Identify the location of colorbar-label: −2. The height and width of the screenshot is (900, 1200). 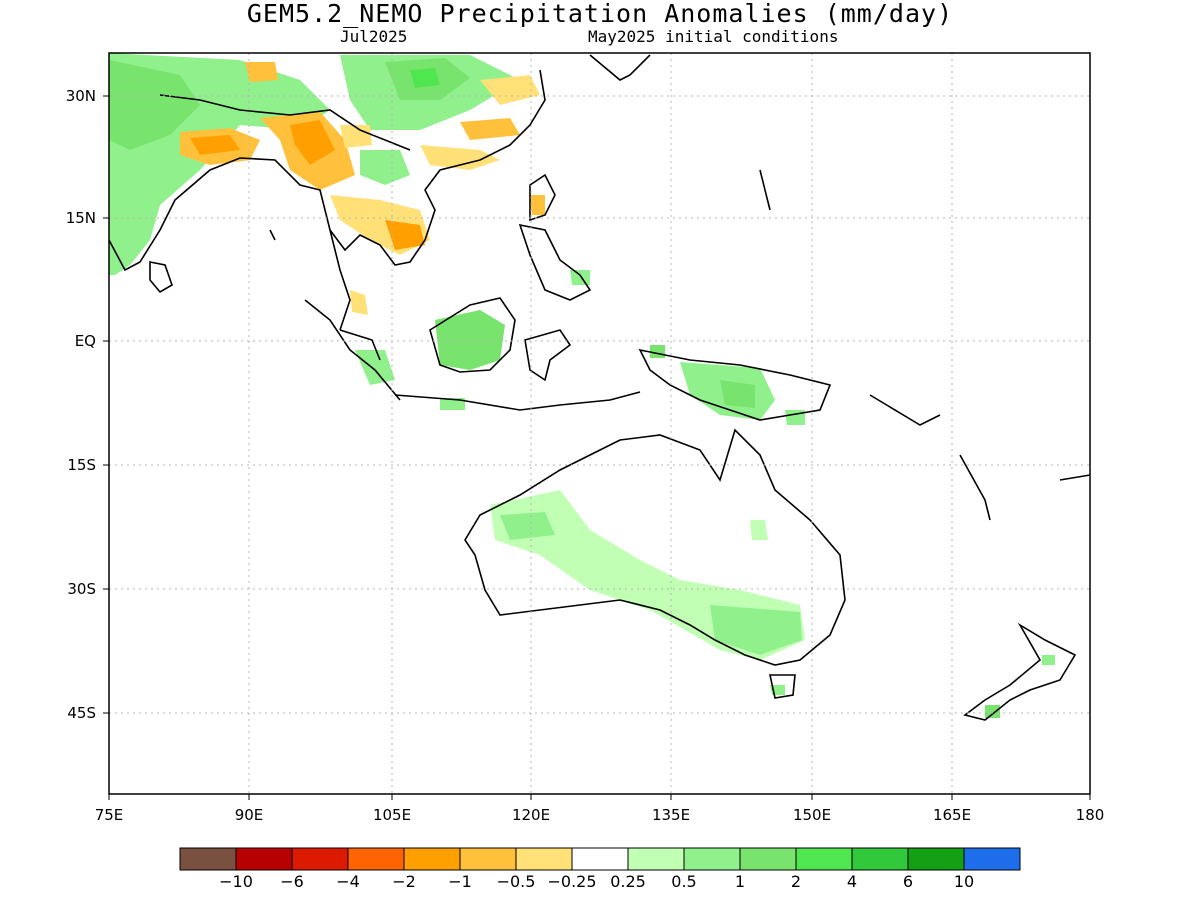
(404, 881).